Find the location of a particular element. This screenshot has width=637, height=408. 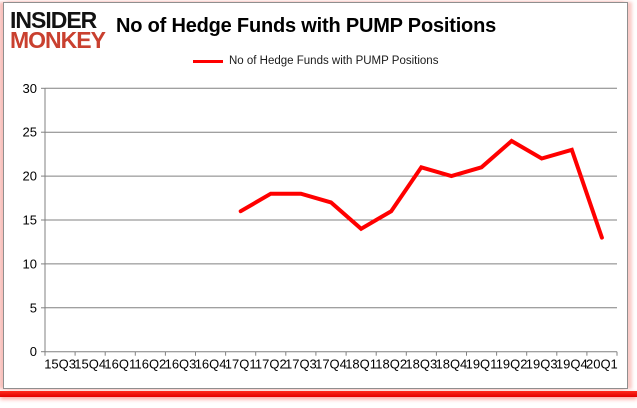

chart-title: No of Hedge Funds with PUMP Positions is located at coordinates (306, 26).